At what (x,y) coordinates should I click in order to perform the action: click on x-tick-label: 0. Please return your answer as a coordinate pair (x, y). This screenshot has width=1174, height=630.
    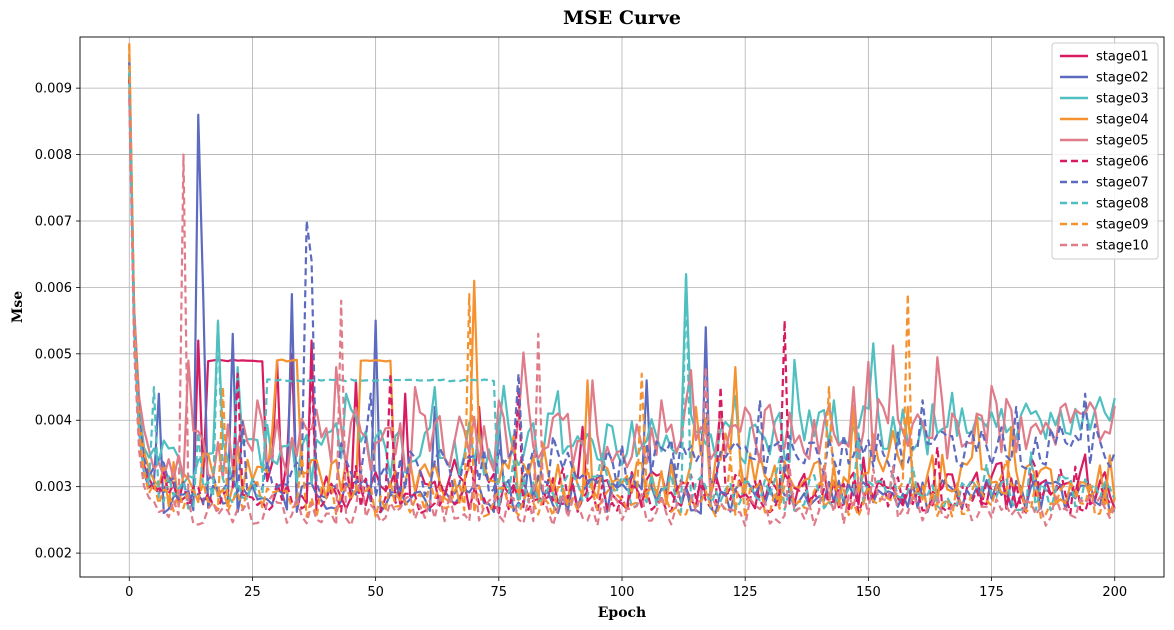
    Looking at the image, I should click on (129, 592).